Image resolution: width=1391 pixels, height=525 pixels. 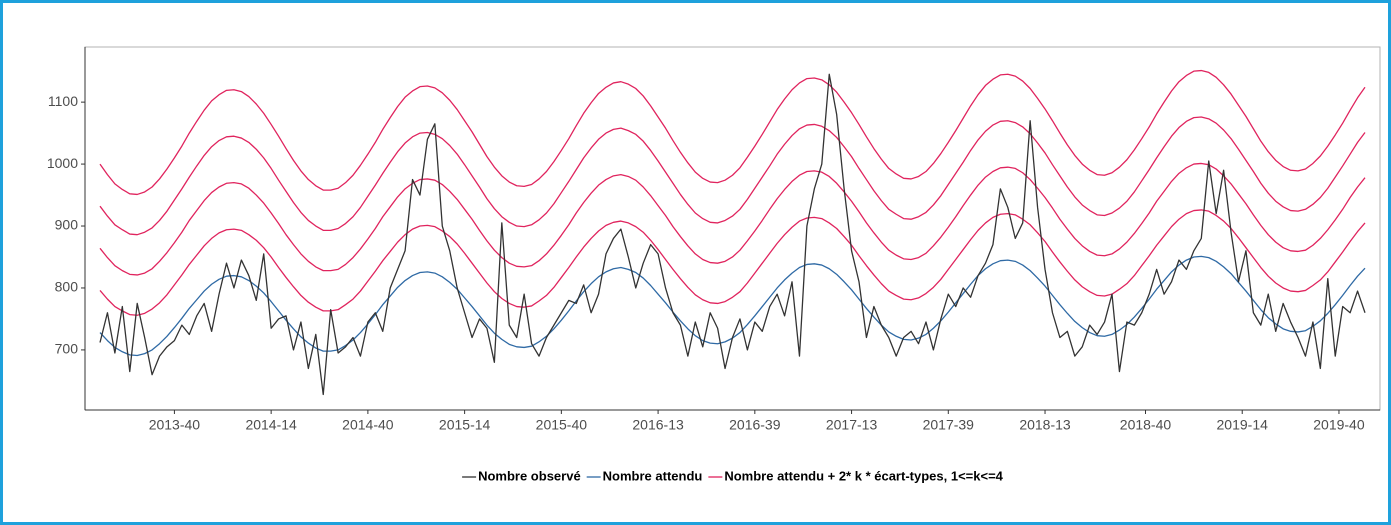 I want to click on x-tick-label: 2019-40, so click(x=1339, y=425).